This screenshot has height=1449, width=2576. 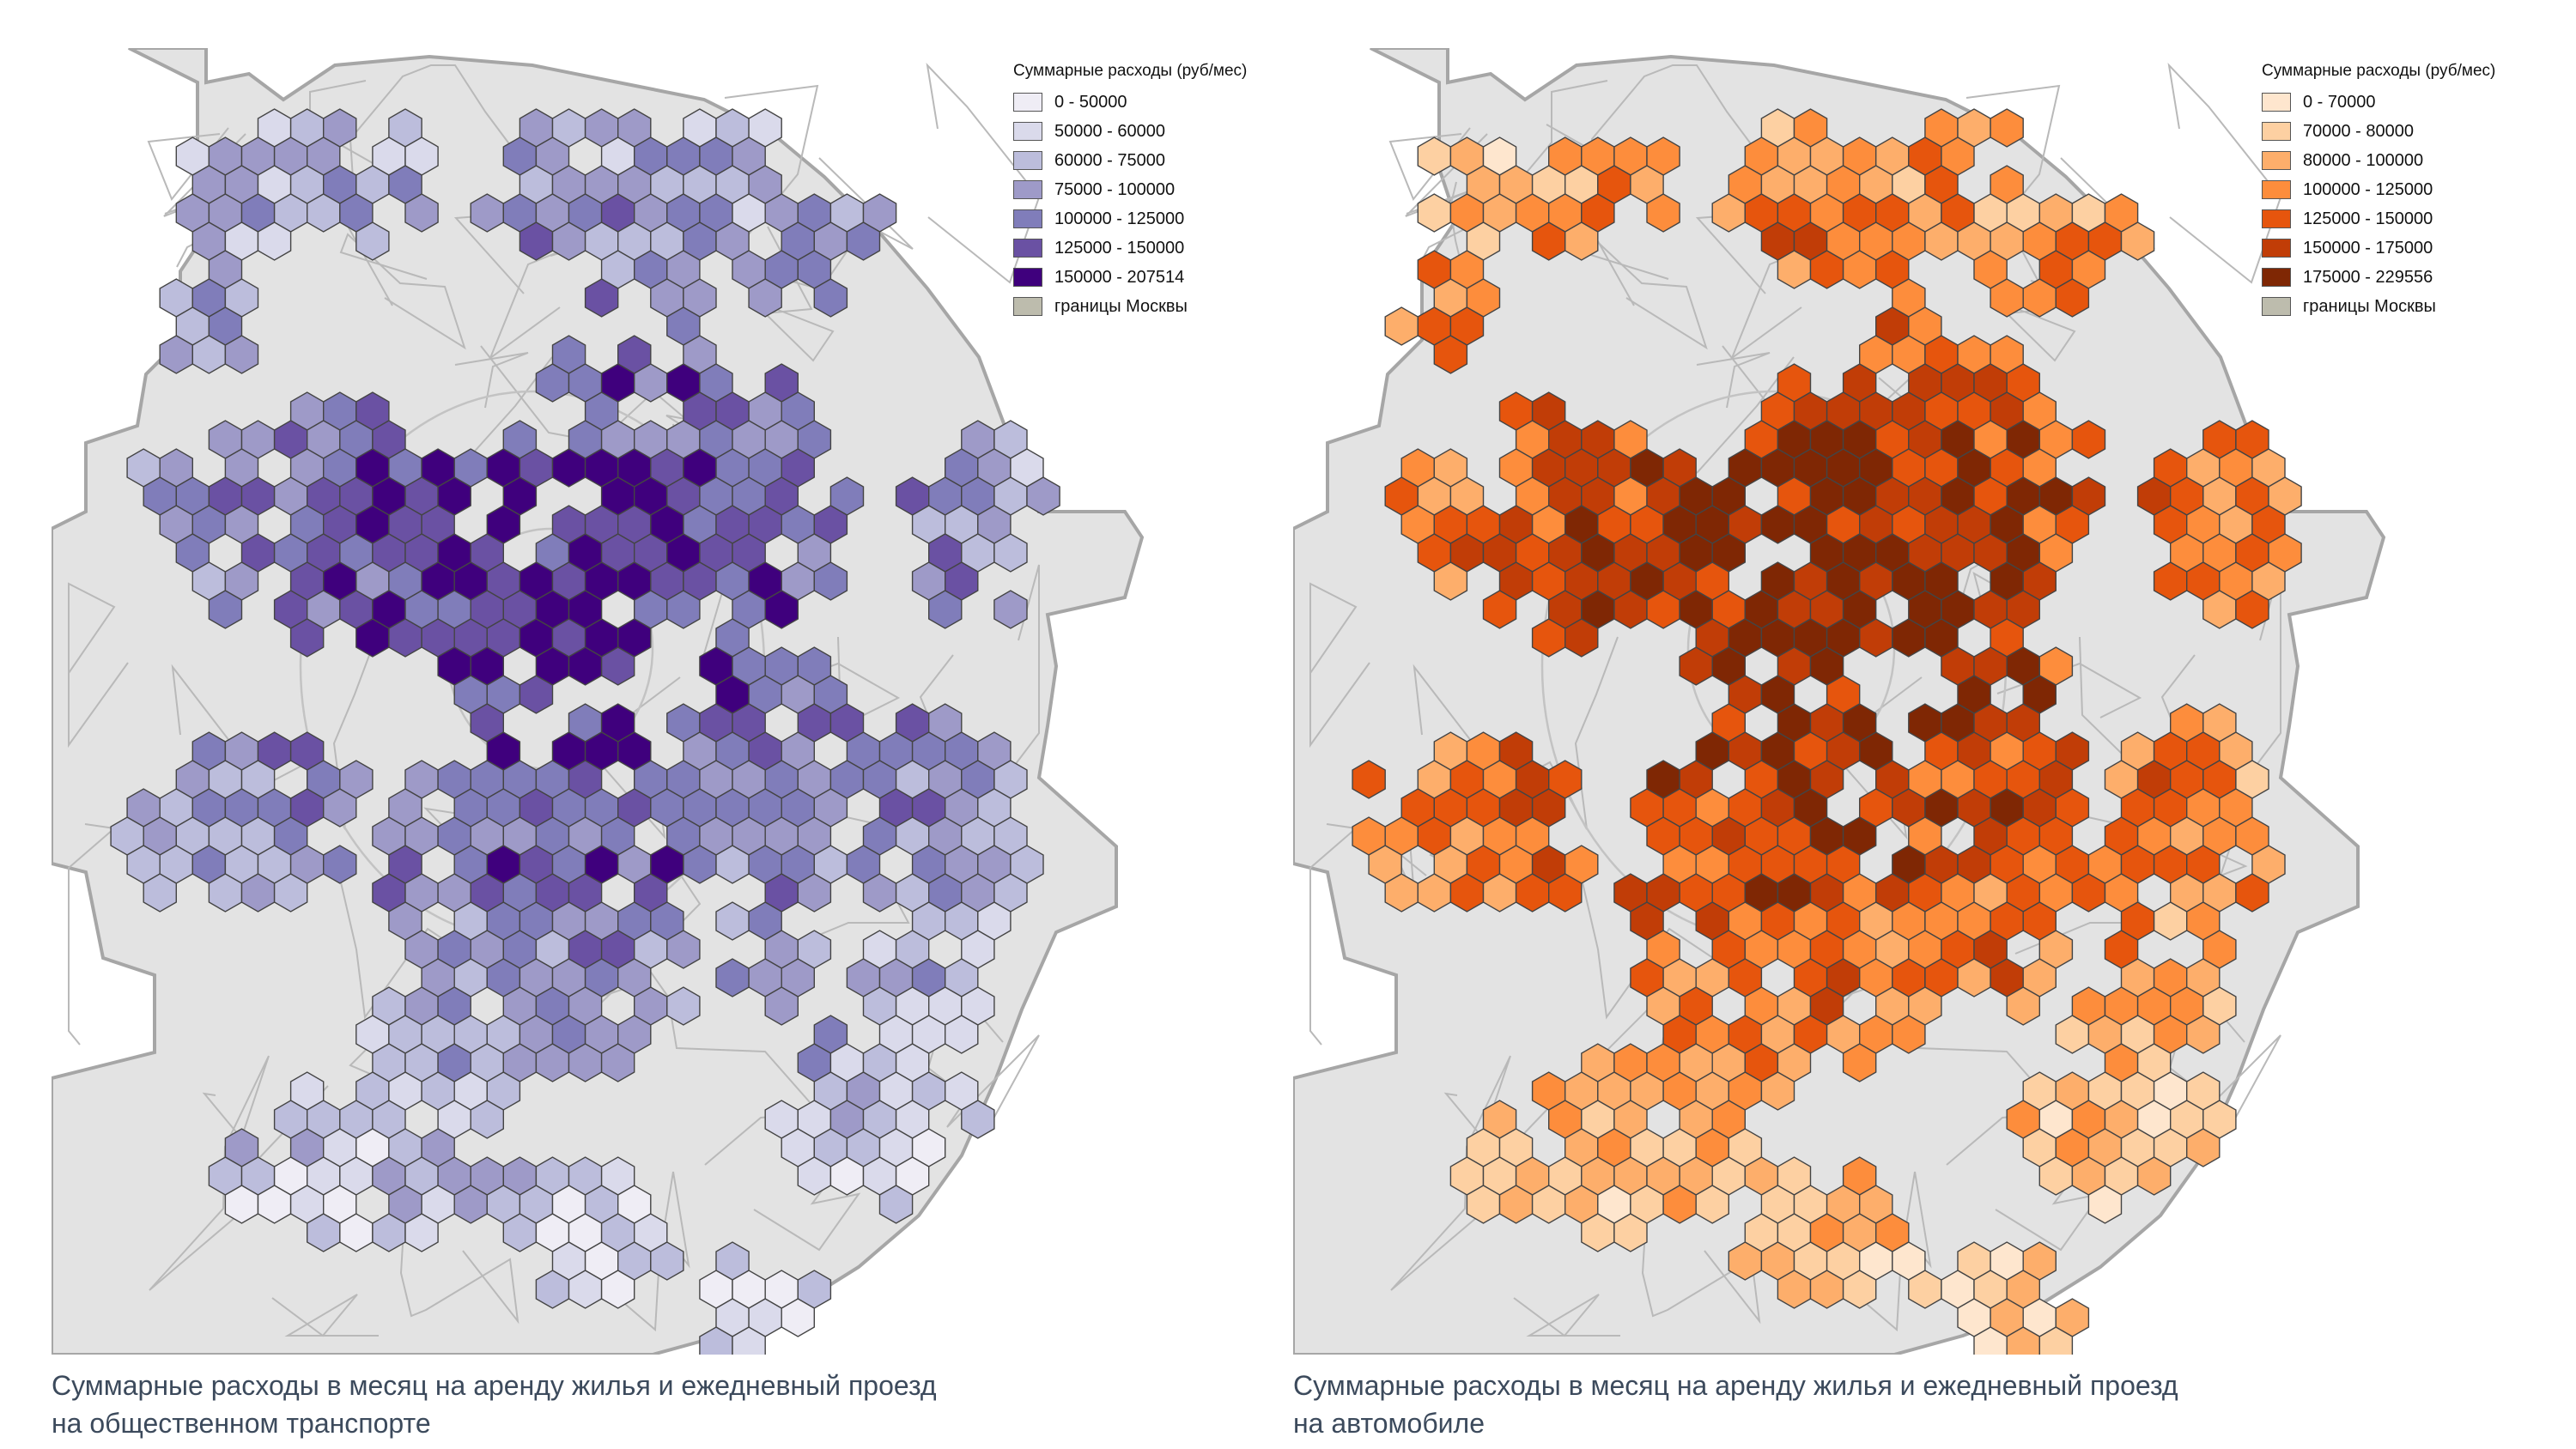 I want to click on legend-item: границы Москвы, so click(x=2378, y=306).